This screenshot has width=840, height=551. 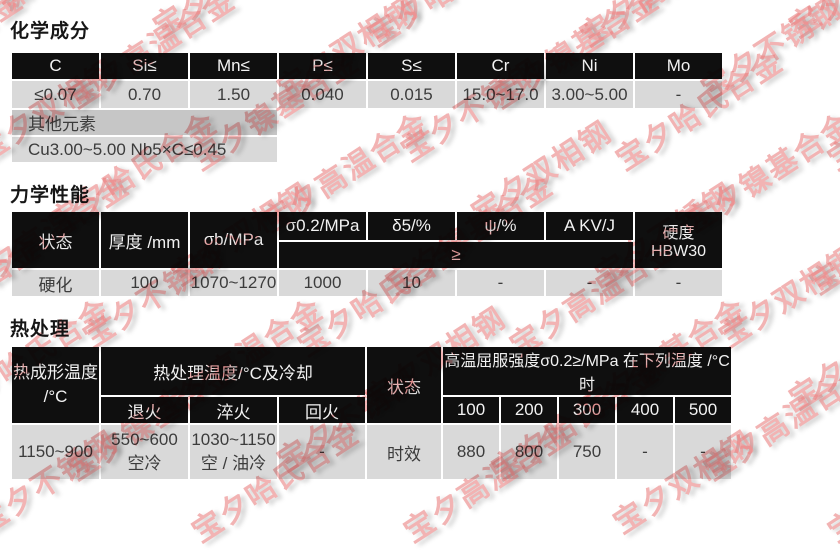 I want to click on heat-header-temper: 回火, so click(x=322, y=410).